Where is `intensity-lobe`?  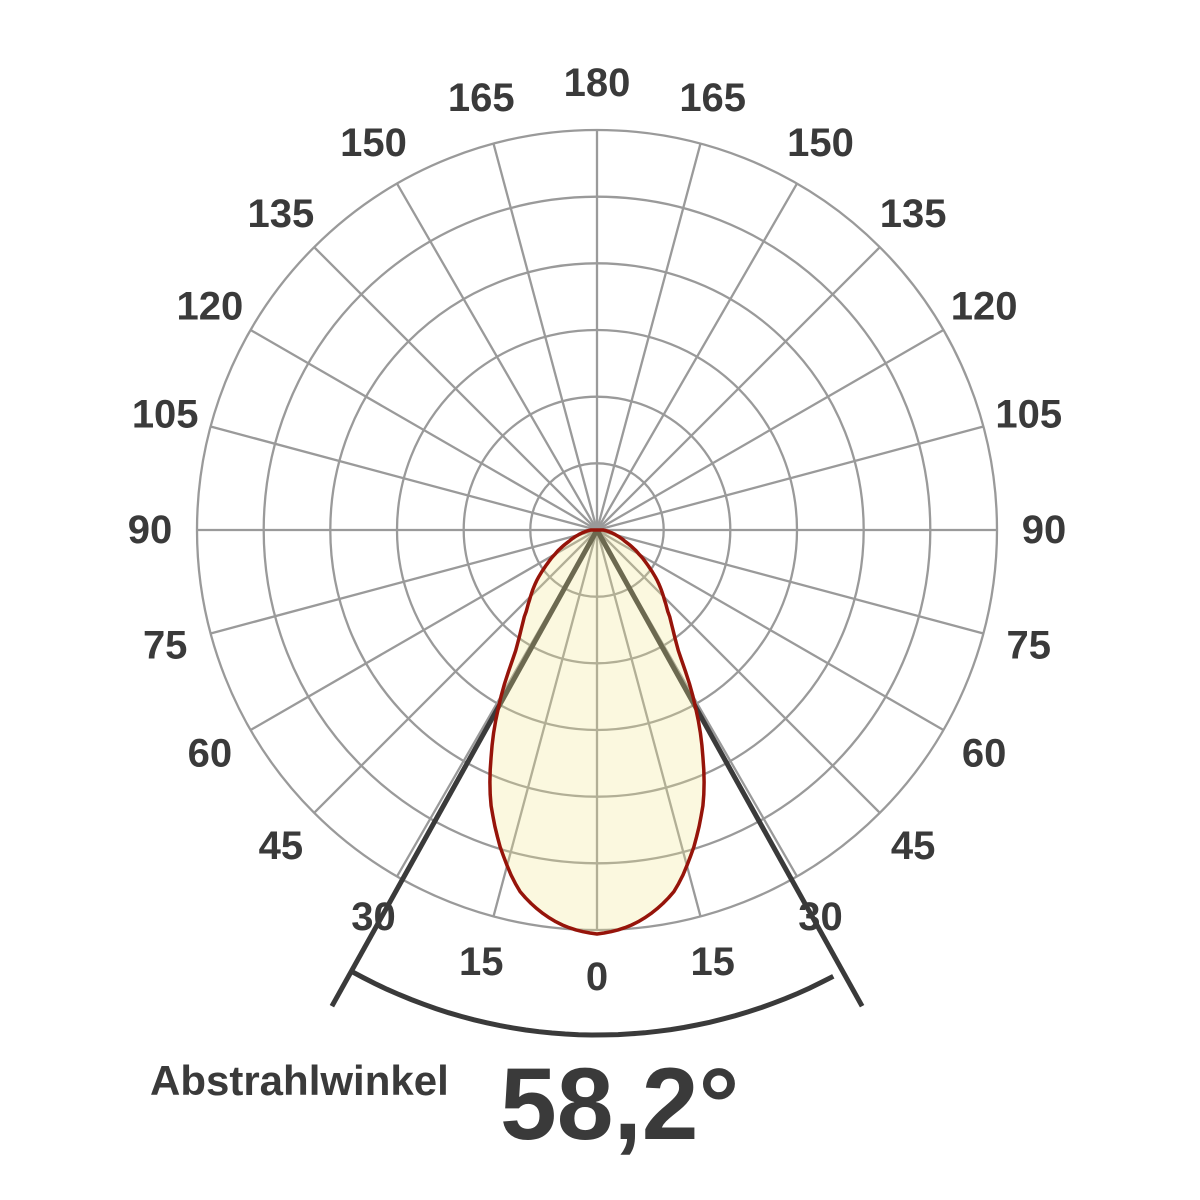
intensity-lobe is located at coordinates (597, 732).